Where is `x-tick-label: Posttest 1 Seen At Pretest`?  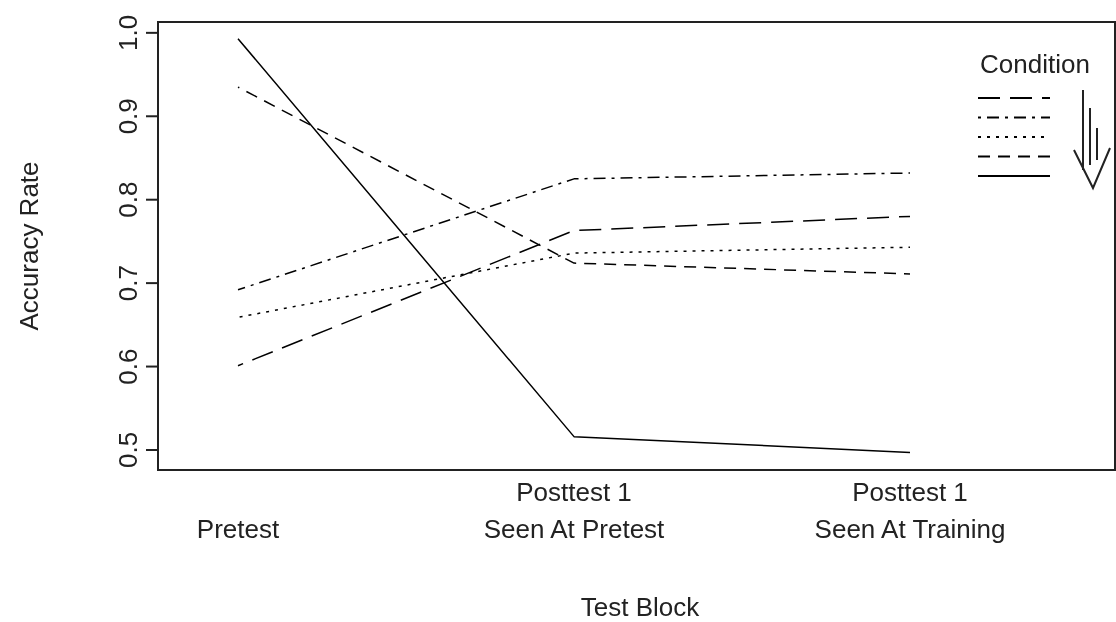 x-tick-label: Posttest 1 Seen At Pretest is located at coordinates (574, 510).